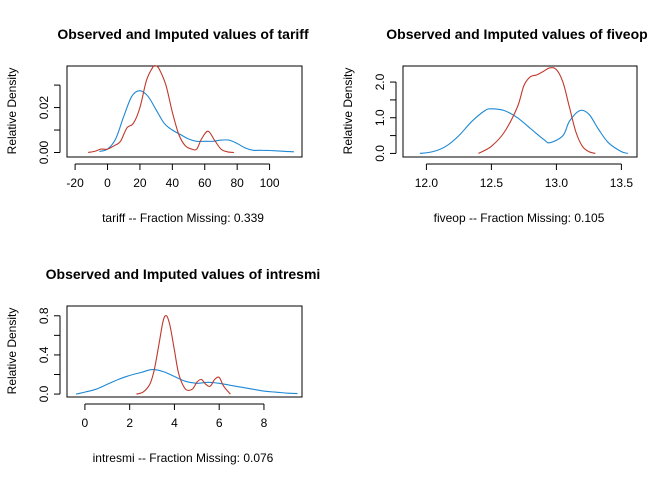  Describe the element at coordinates (44, 108) in the screenshot. I see `y-tick-label: 0.02` at that location.